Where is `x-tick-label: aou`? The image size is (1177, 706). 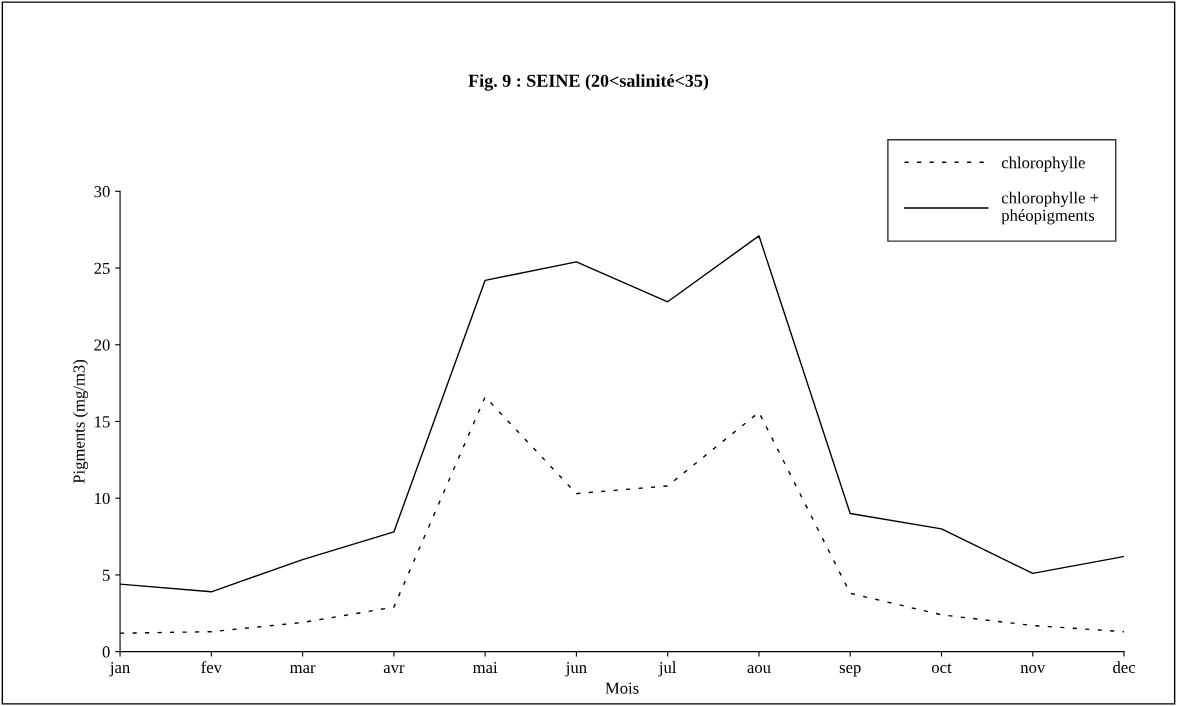
x-tick-label: aou is located at coordinates (759, 669).